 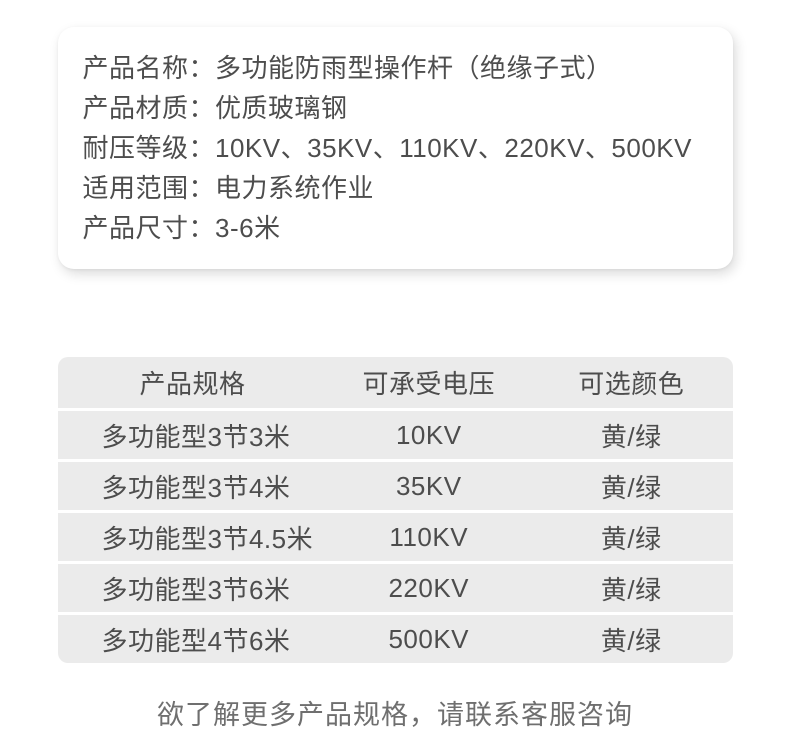 I want to click on info-row-size: 产品尺寸：3-6米, so click(x=399, y=228).